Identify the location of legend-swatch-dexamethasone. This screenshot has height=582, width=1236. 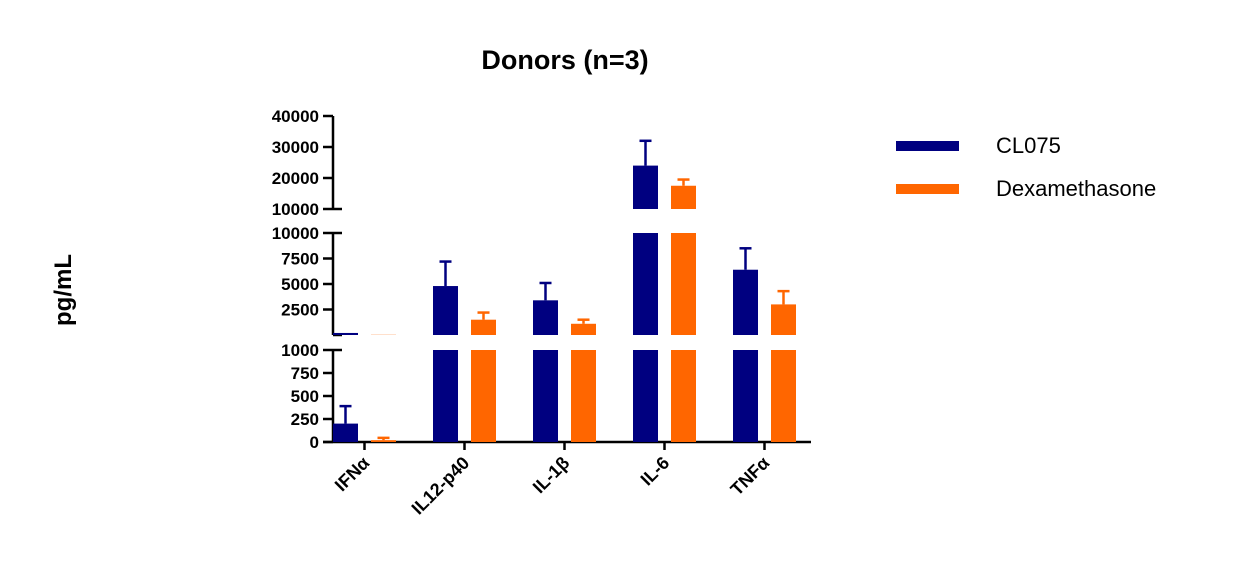
(927, 189).